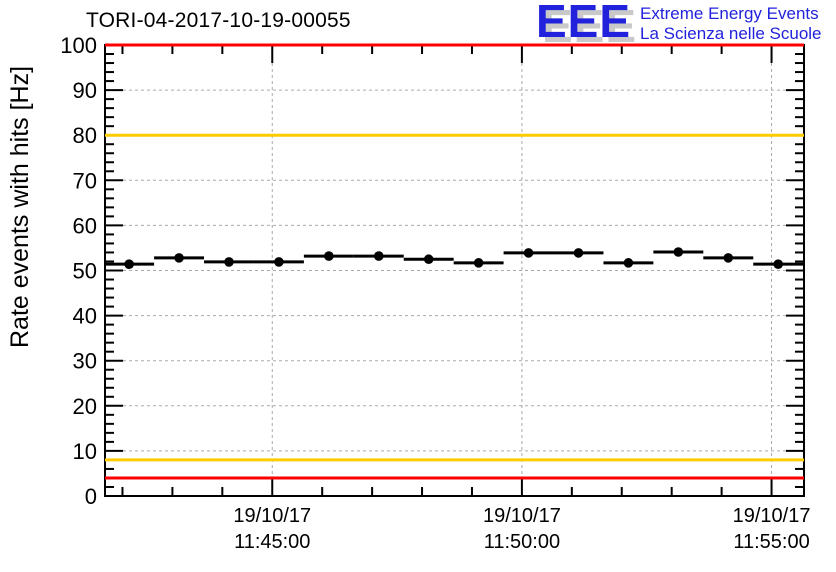 This screenshot has width=836, height=572. I want to click on y-tick-label: 40, so click(85, 316).